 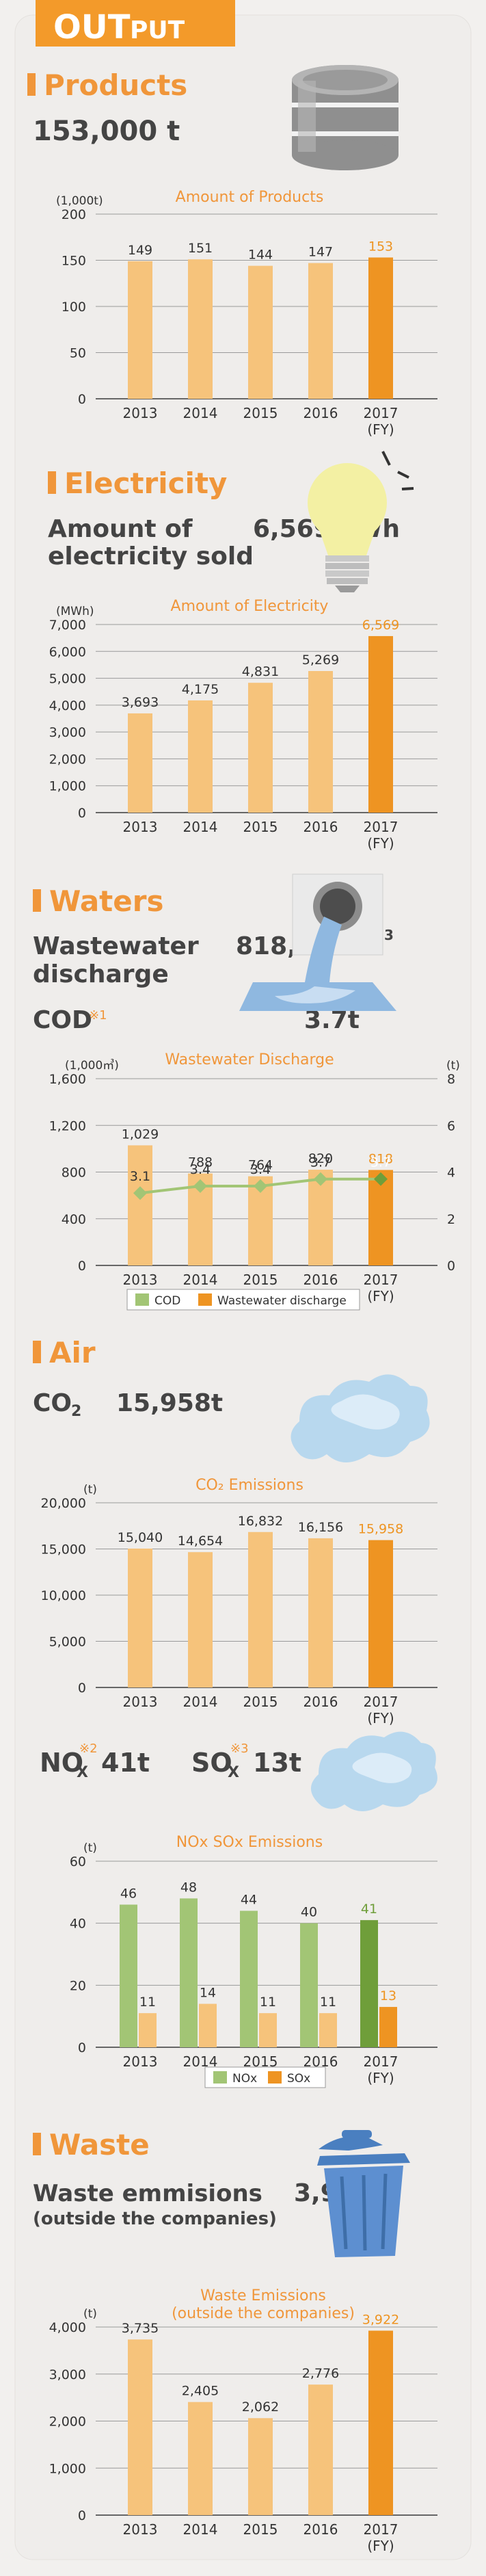 I want to click on y-tick-label: 20, so click(x=78, y=1985).